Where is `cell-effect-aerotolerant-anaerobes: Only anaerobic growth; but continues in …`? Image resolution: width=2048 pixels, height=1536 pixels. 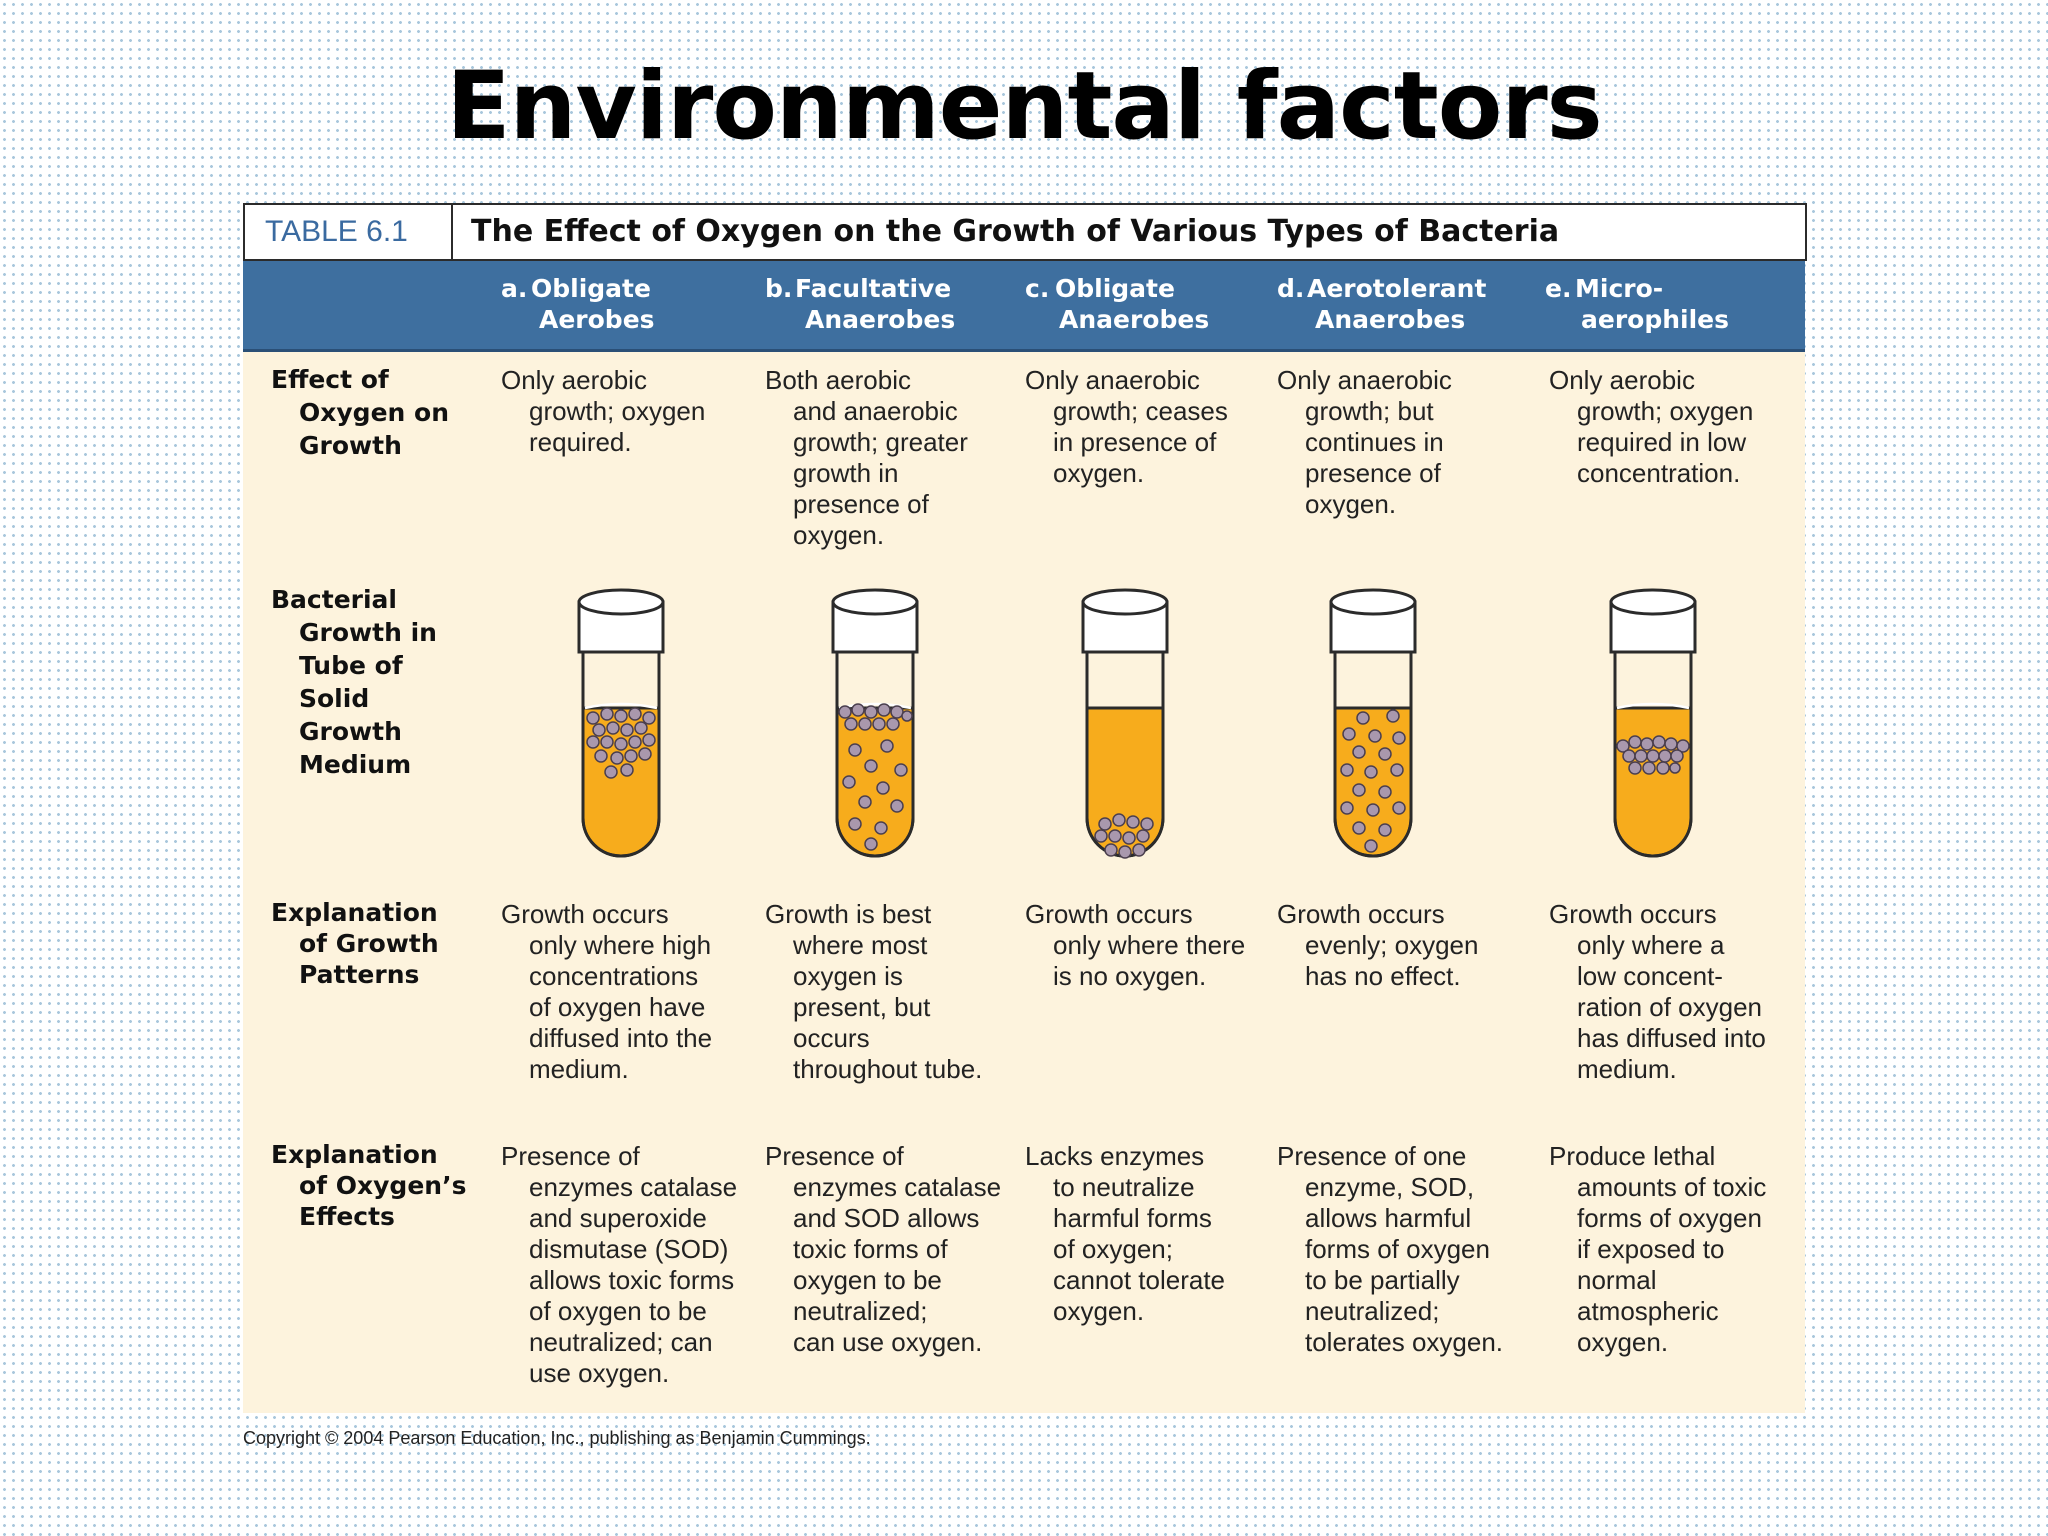
cell-effect-aerotolerant-anaerobes: Only anaerobic growth; but continues in … is located at coordinates (1364, 442).